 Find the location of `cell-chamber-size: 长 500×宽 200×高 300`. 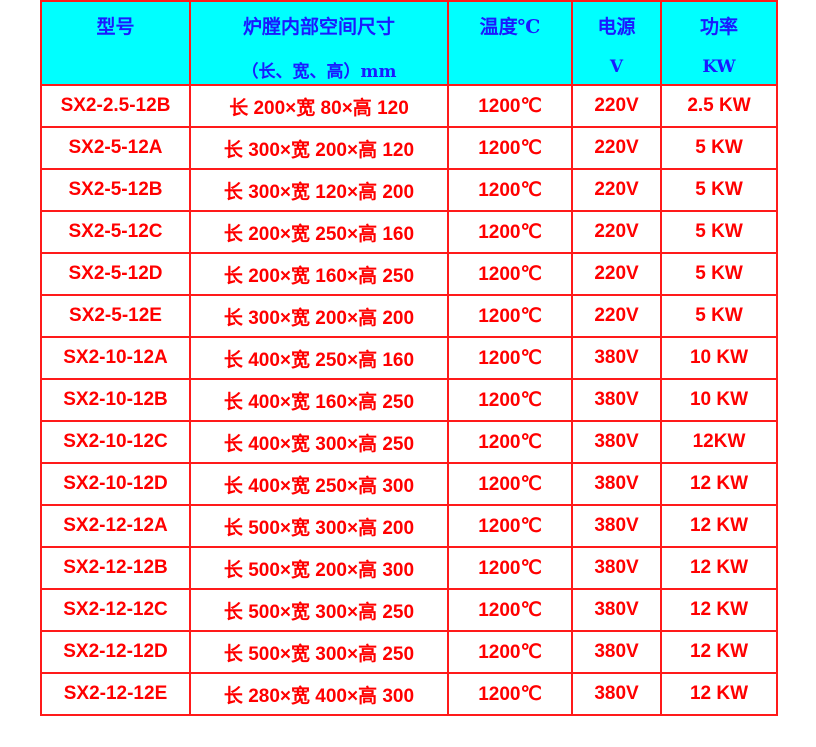

cell-chamber-size: 长 500×宽 200×高 300 is located at coordinates (319, 568).